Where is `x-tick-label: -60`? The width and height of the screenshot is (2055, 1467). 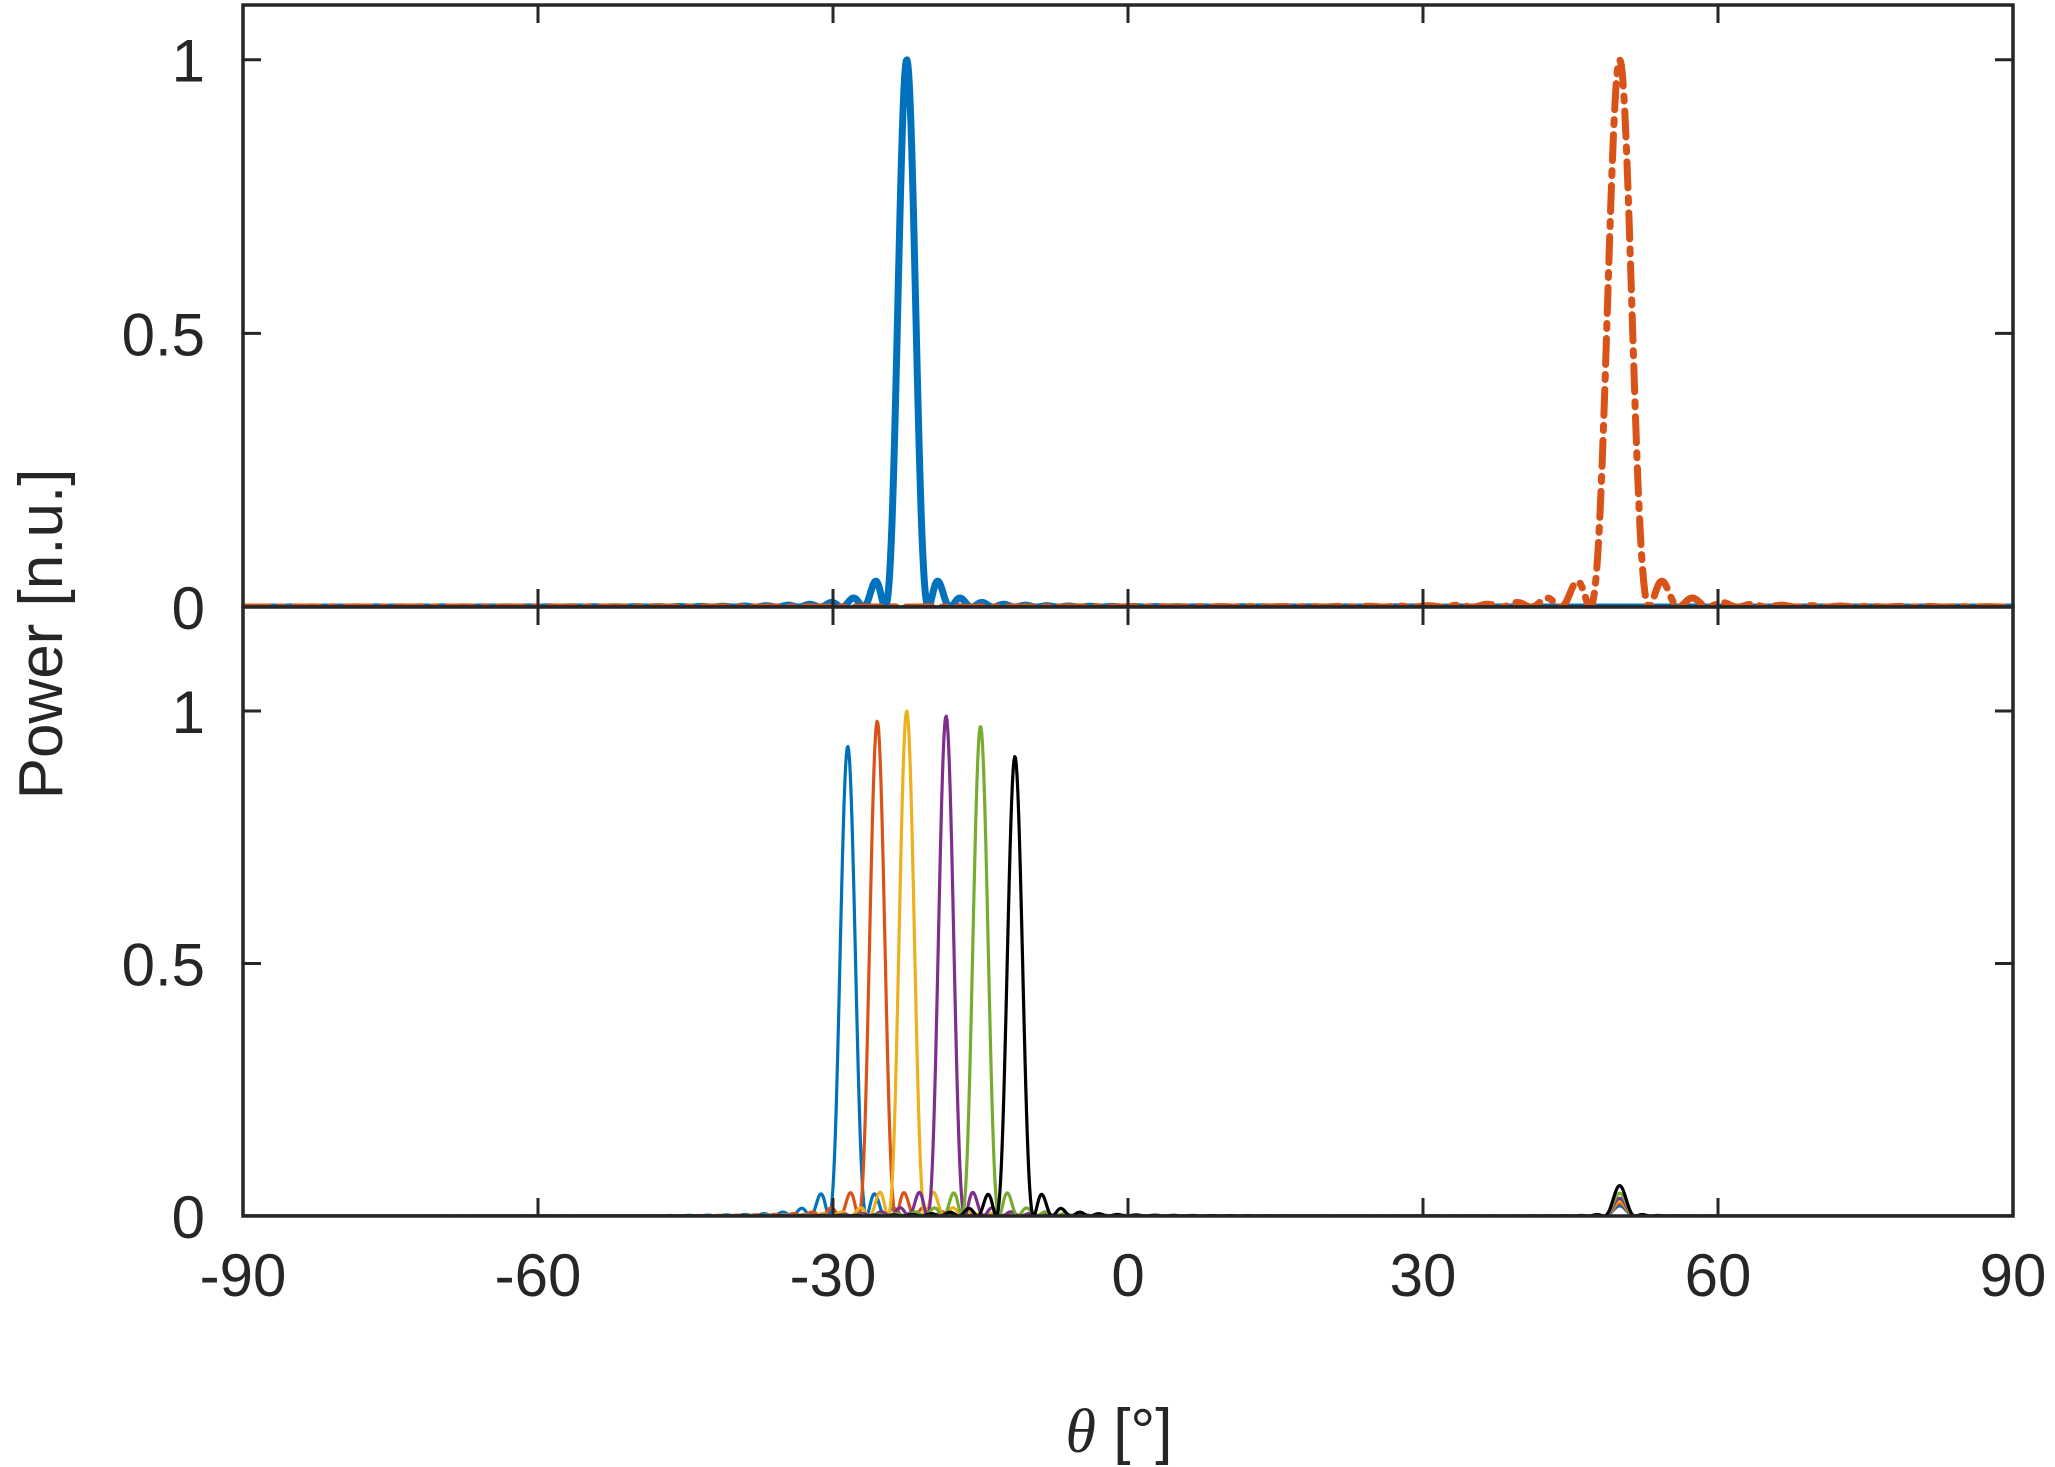
x-tick-label: -60 is located at coordinates (538, 1275).